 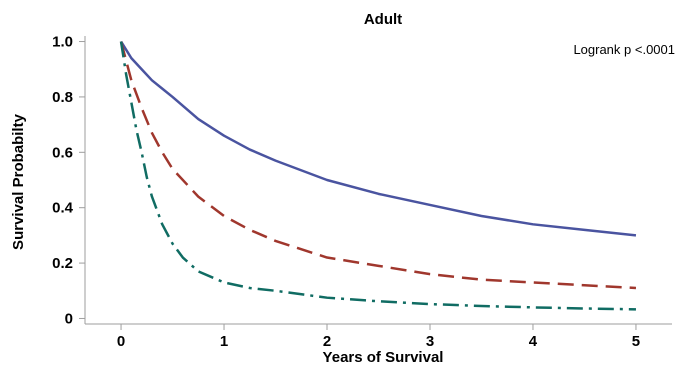 What do you see at coordinates (636, 341) in the screenshot?
I see `x-tick-label: 5` at bounding box center [636, 341].